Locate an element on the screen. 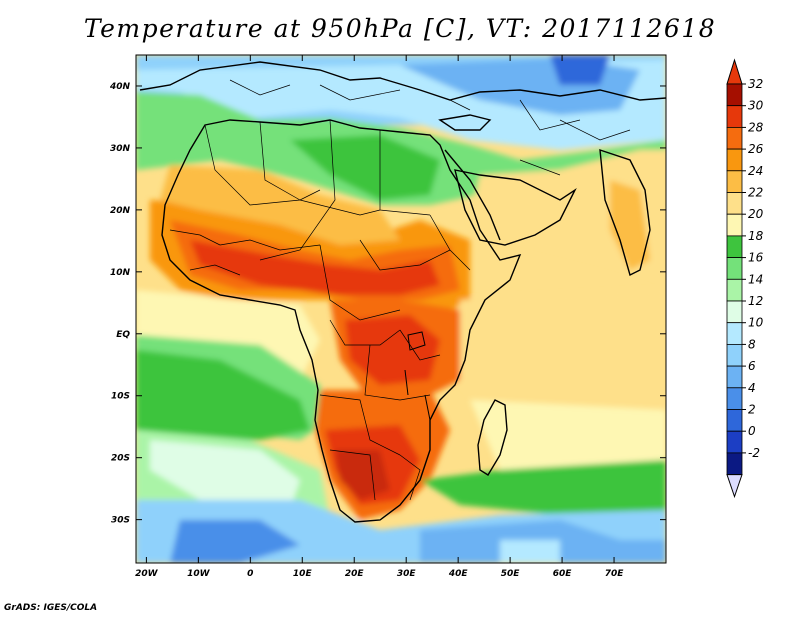 The width and height of the screenshot is (800, 618). colorbar-under-arrow is located at coordinates (734, 486).